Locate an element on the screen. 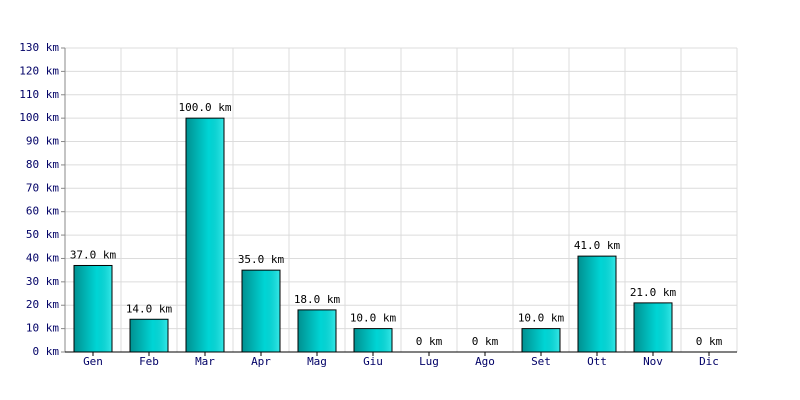  x-tick-label: Gen is located at coordinates (93, 361).